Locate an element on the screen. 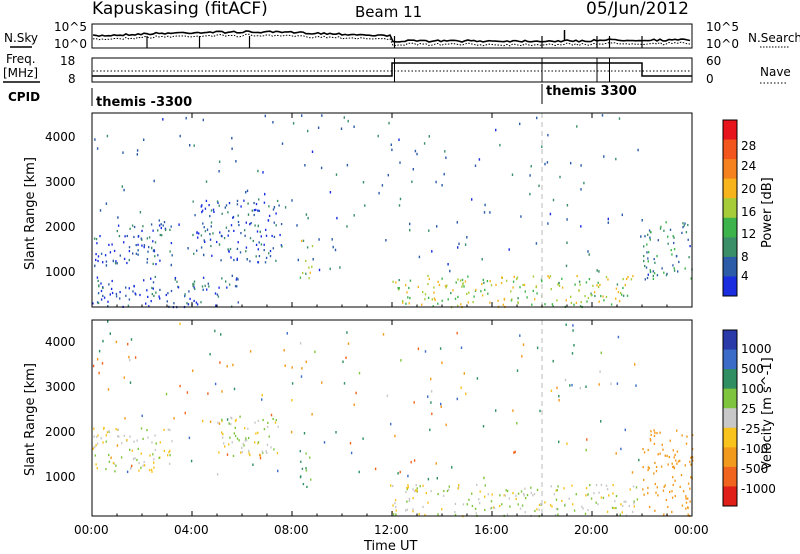  noise-right-tick-high: 10^5 is located at coordinates (722, 27).